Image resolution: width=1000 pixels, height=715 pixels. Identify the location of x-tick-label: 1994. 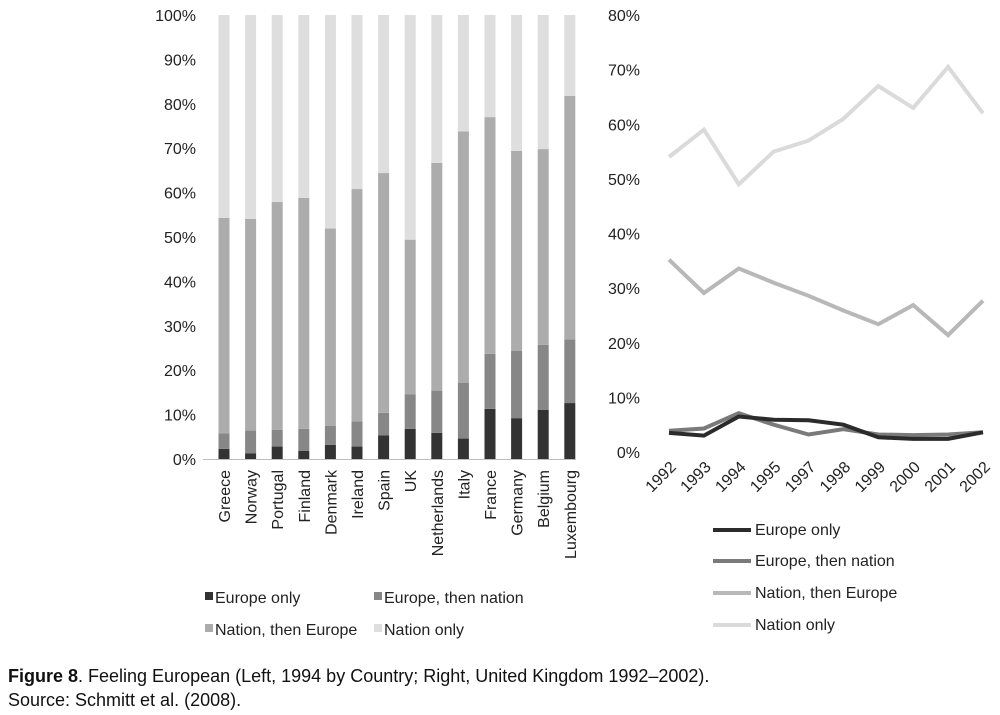
(730, 477).